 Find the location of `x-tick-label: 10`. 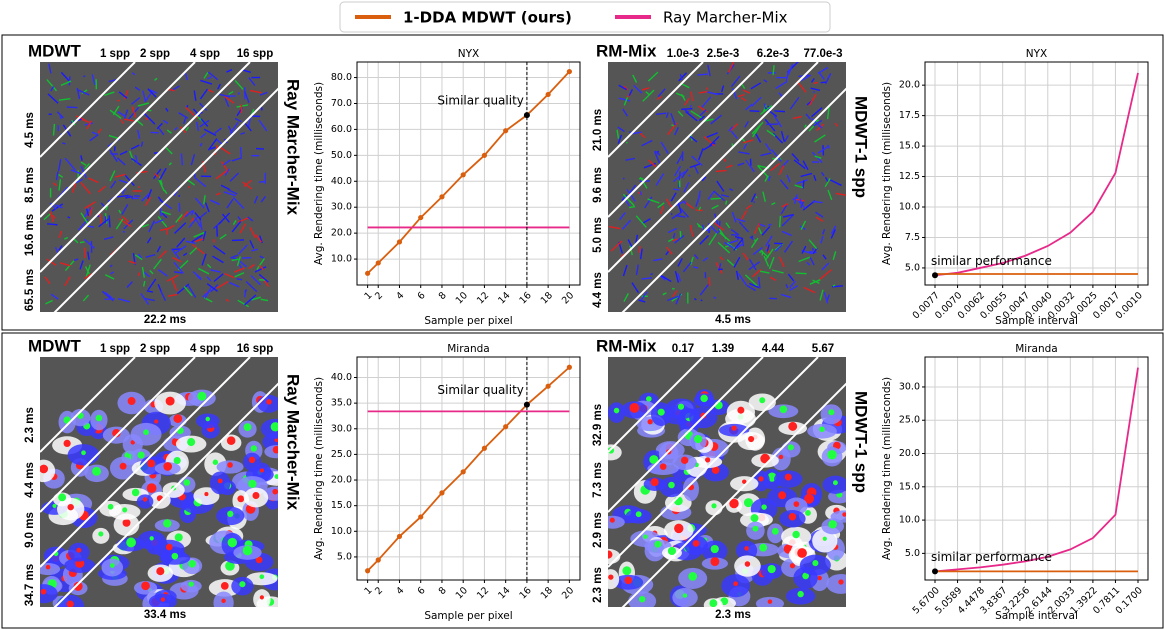

x-tick-label: 10 is located at coordinates (462, 298).